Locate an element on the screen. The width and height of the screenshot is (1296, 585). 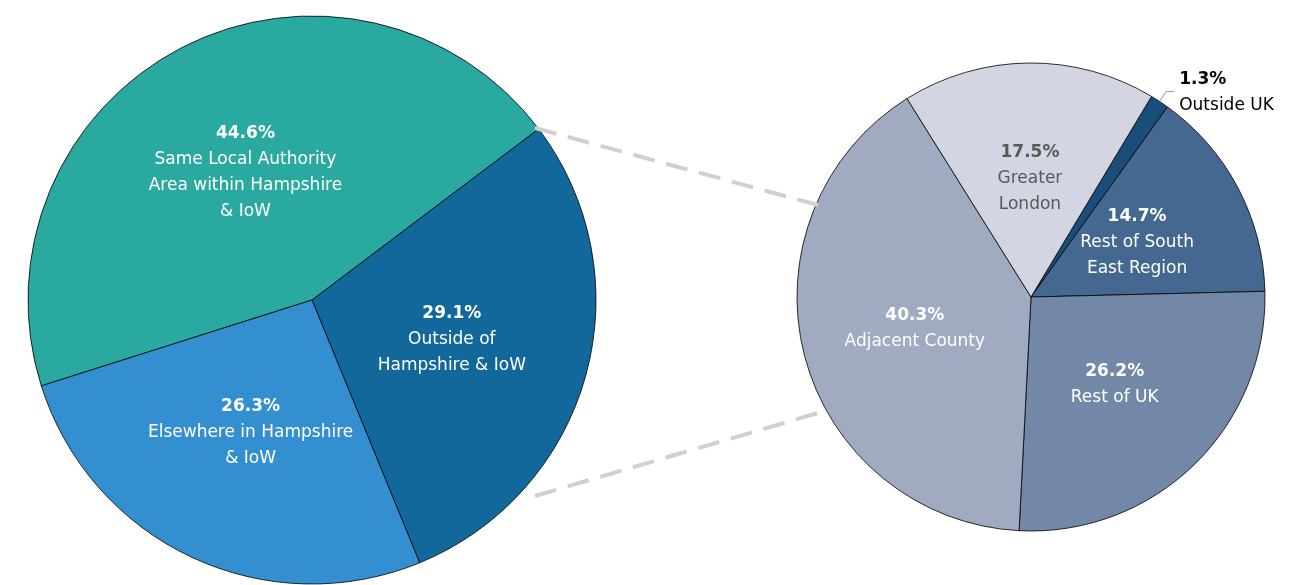
slice-label: Greater London is located at coordinates (1030, 190).